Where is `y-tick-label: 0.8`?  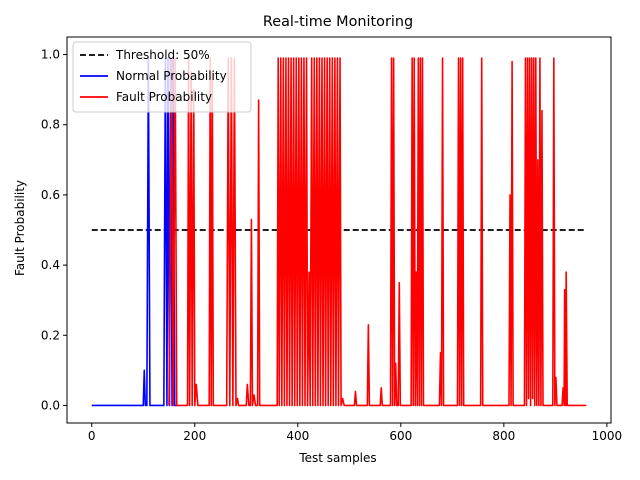 y-tick-label: 0.8 is located at coordinates (50, 125).